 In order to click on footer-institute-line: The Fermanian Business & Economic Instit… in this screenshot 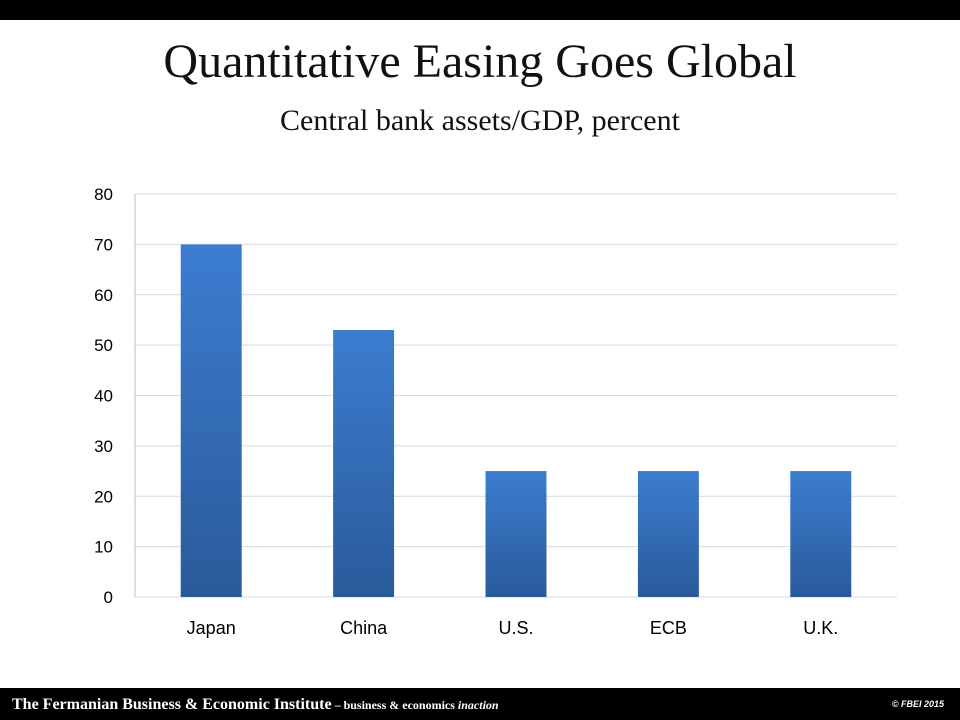, I will do `click(255, 705)`.